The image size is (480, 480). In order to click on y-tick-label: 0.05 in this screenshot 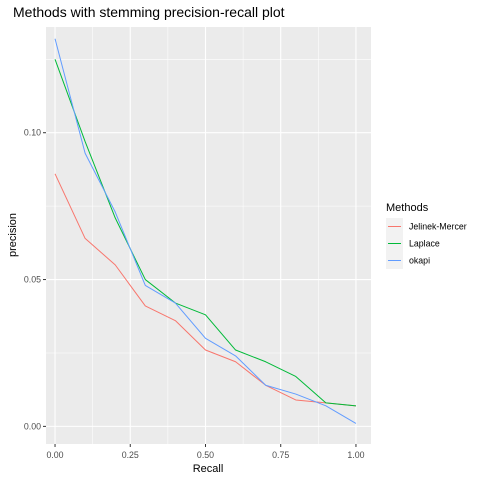, I will do `click(32, 280)`.